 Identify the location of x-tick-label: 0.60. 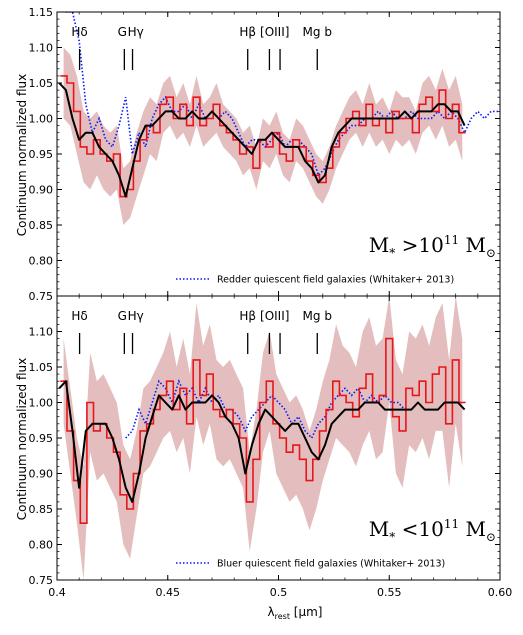
(500, 592).